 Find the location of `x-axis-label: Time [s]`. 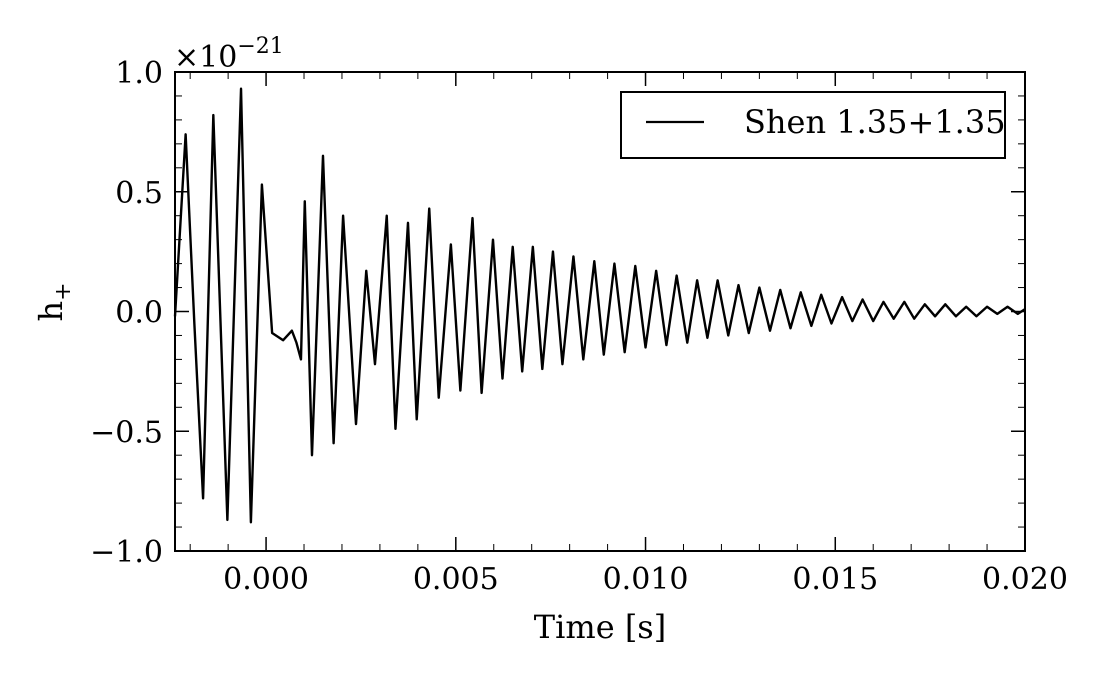

x-axis-label: Time [s] is located at coordinates (600, 627).